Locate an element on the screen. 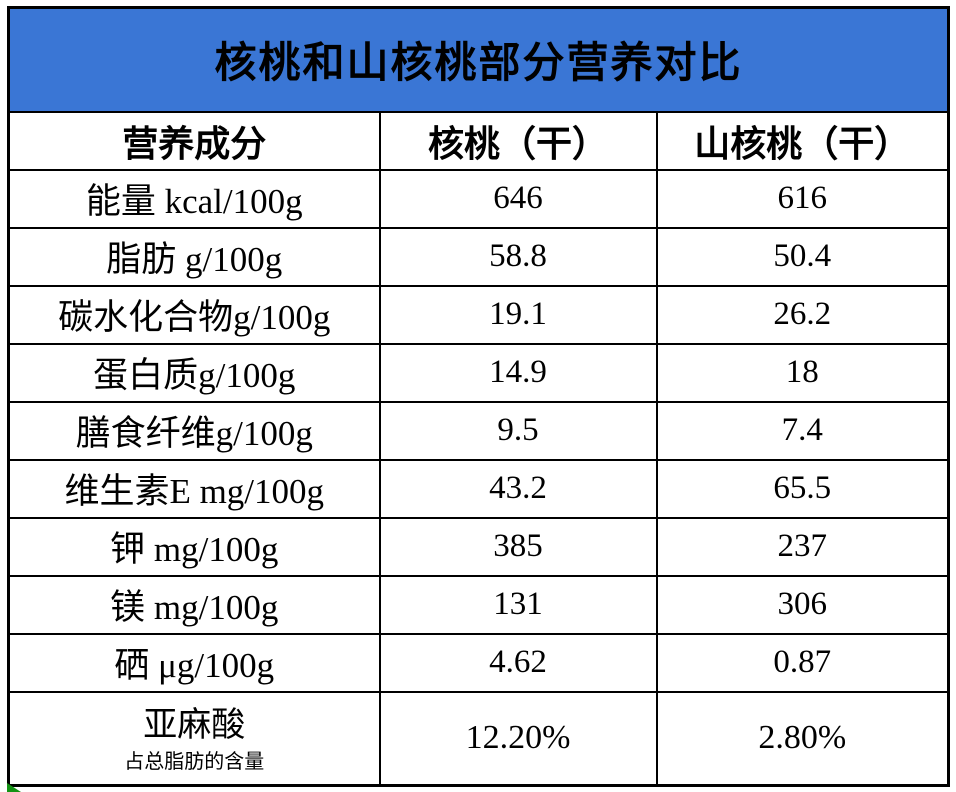 The width and height of the screenshot is (956, 792). nutrient-label: 能量 kcal/100g is located at coordinates (194, 198).